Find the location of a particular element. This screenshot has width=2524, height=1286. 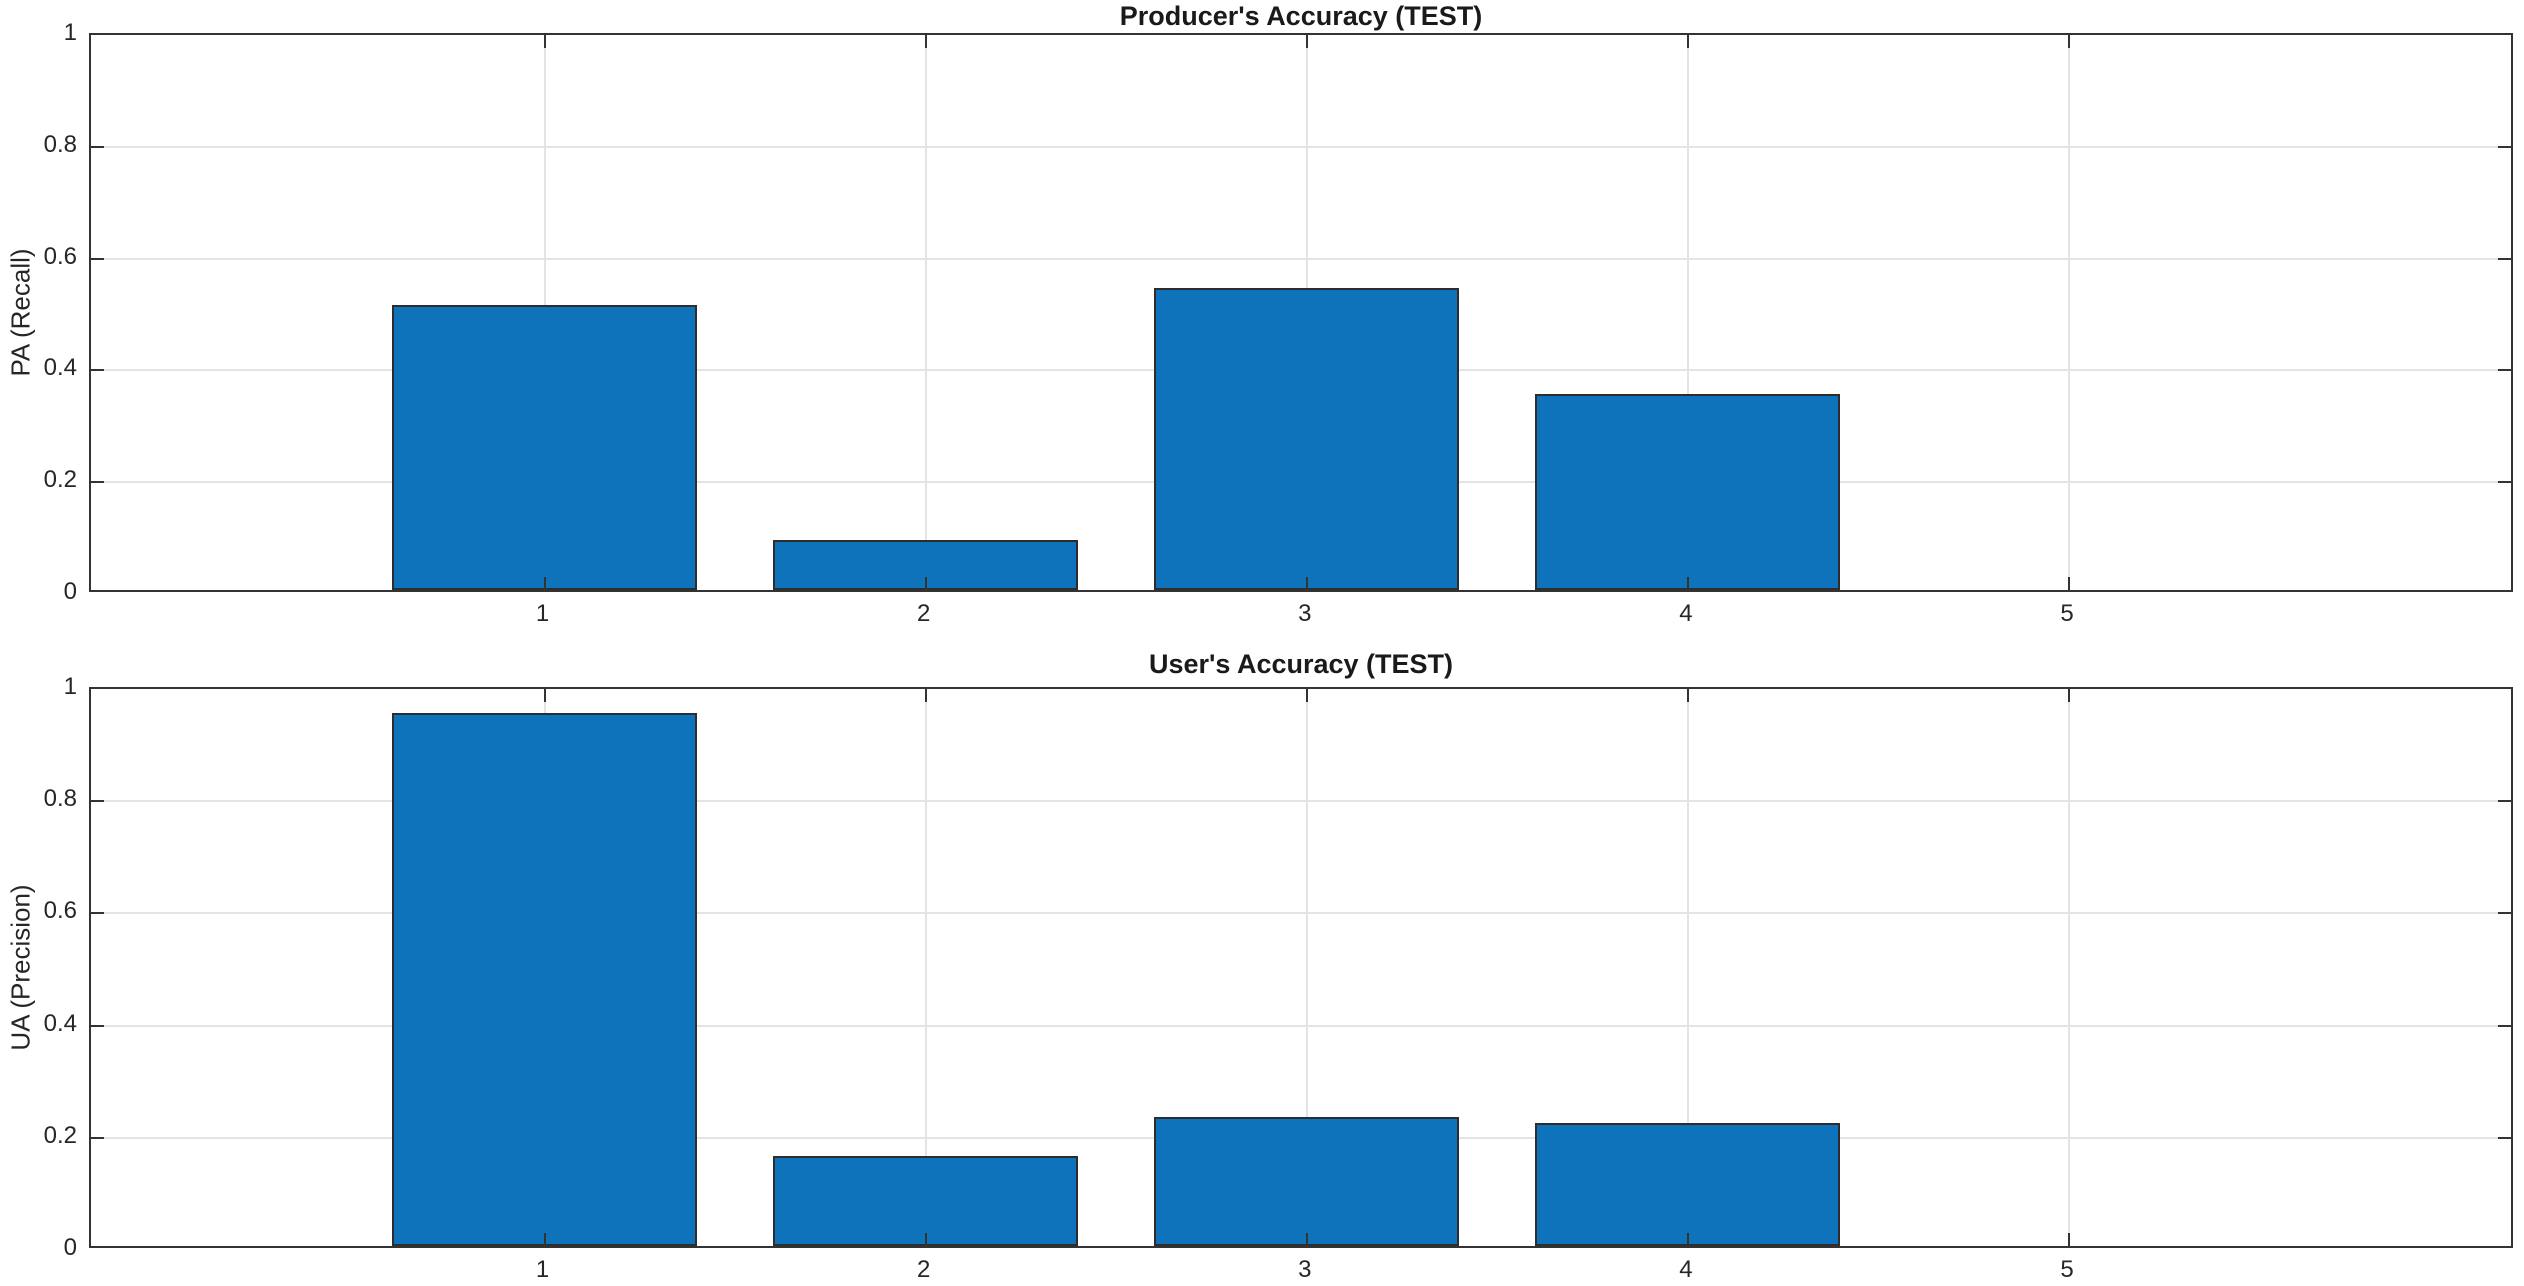

y-axis-label-ua-precision: UA (Precision) is located at coordinates (20, 967).